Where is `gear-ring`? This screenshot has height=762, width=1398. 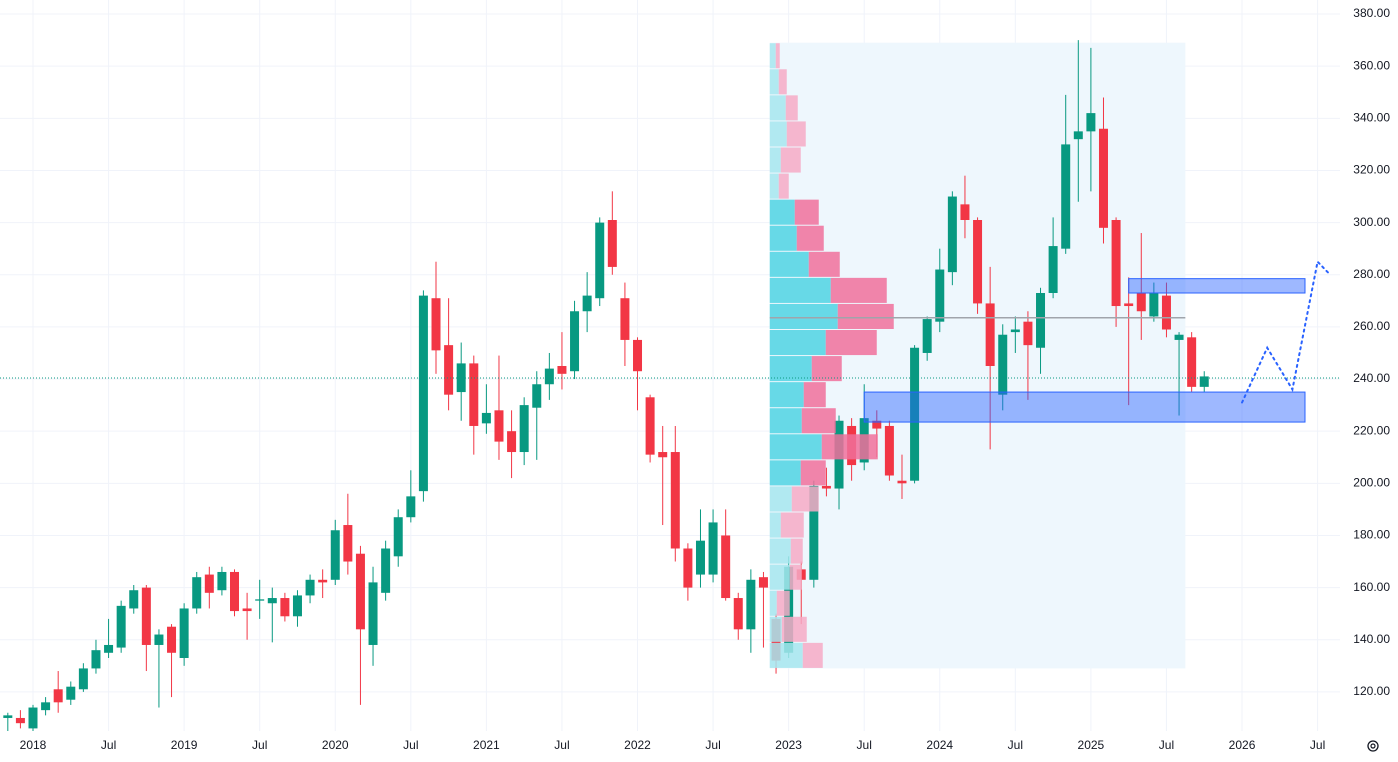 gear-ring is located at coordinates (1373, 746).